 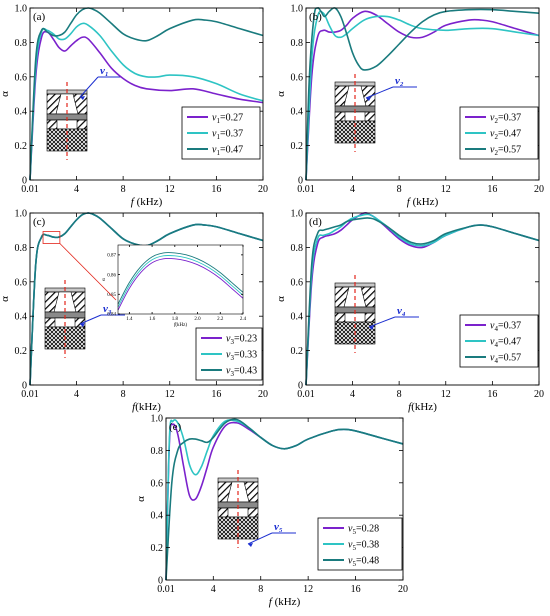 I want to click on x-tick-label: 1.8, so click(x=175, y=319).